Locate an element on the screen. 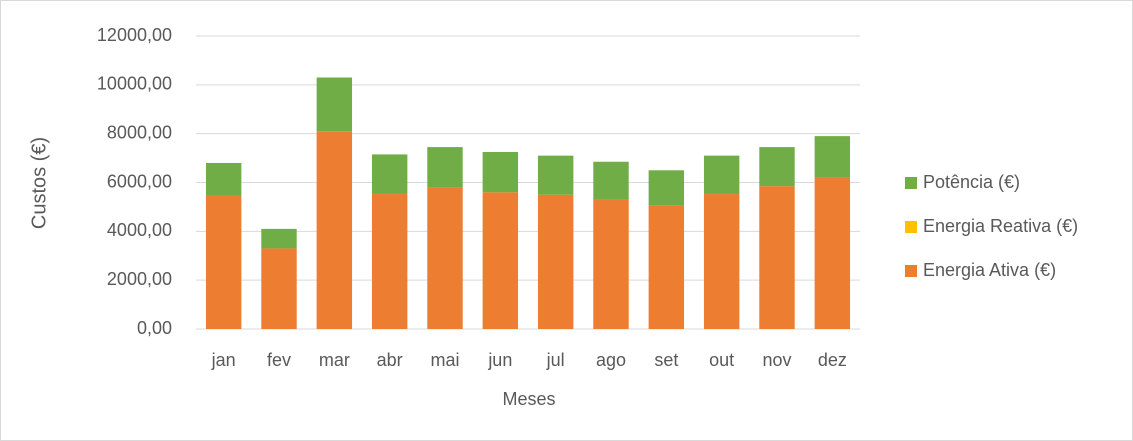  x-axis-label: Meses is located at coordinates (528, 399).